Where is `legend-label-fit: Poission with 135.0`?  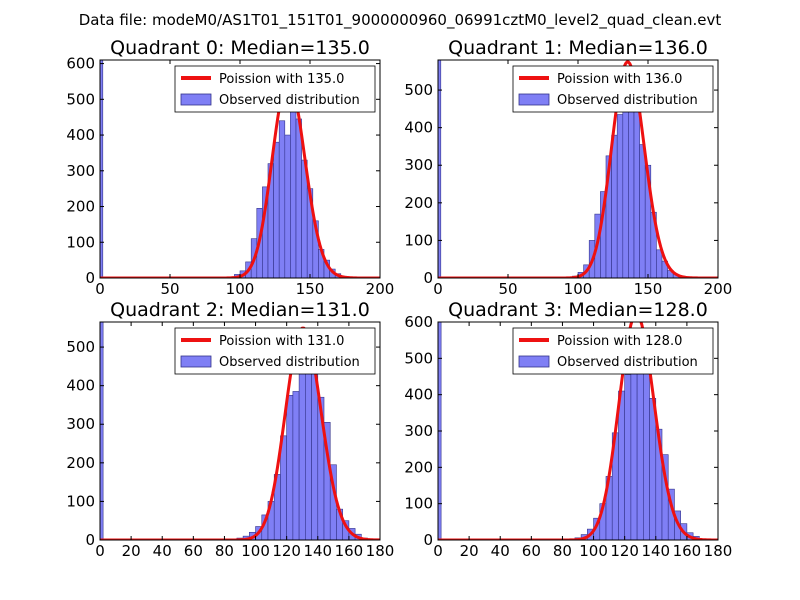 legend-label-fit: Poission with 135.0 is located at coordinates (281, 79).